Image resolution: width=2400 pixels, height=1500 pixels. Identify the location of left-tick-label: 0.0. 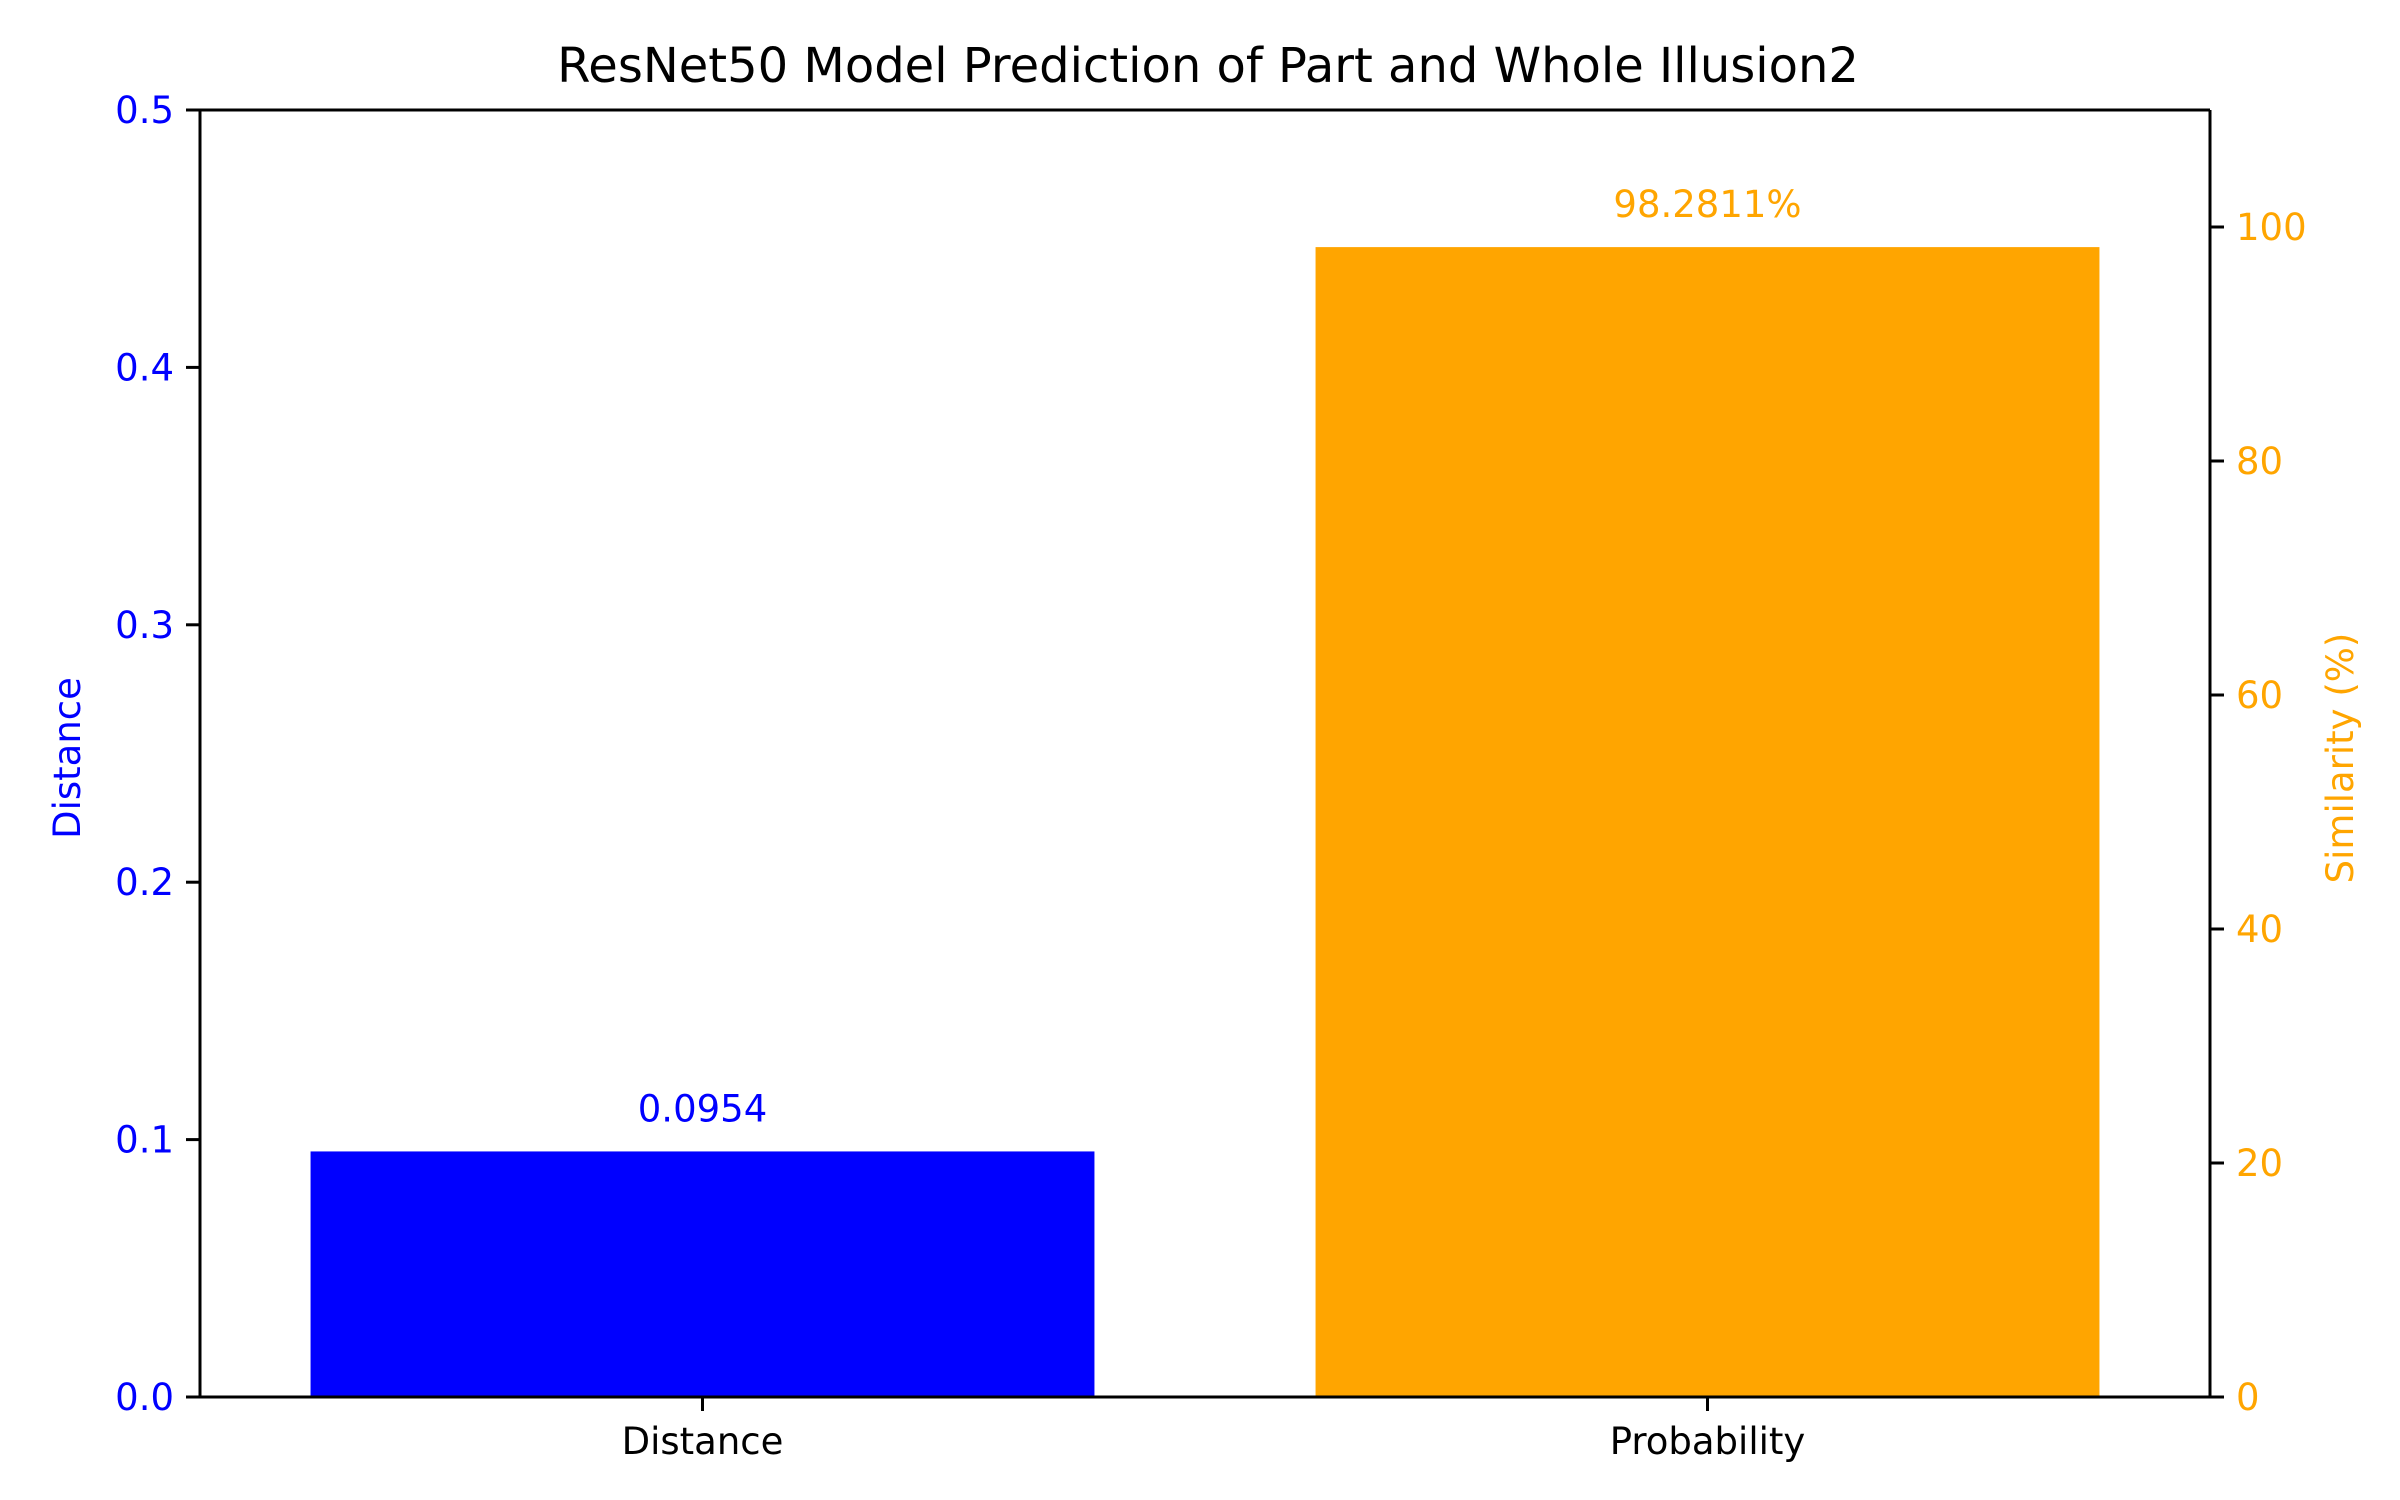
(144, 1397).